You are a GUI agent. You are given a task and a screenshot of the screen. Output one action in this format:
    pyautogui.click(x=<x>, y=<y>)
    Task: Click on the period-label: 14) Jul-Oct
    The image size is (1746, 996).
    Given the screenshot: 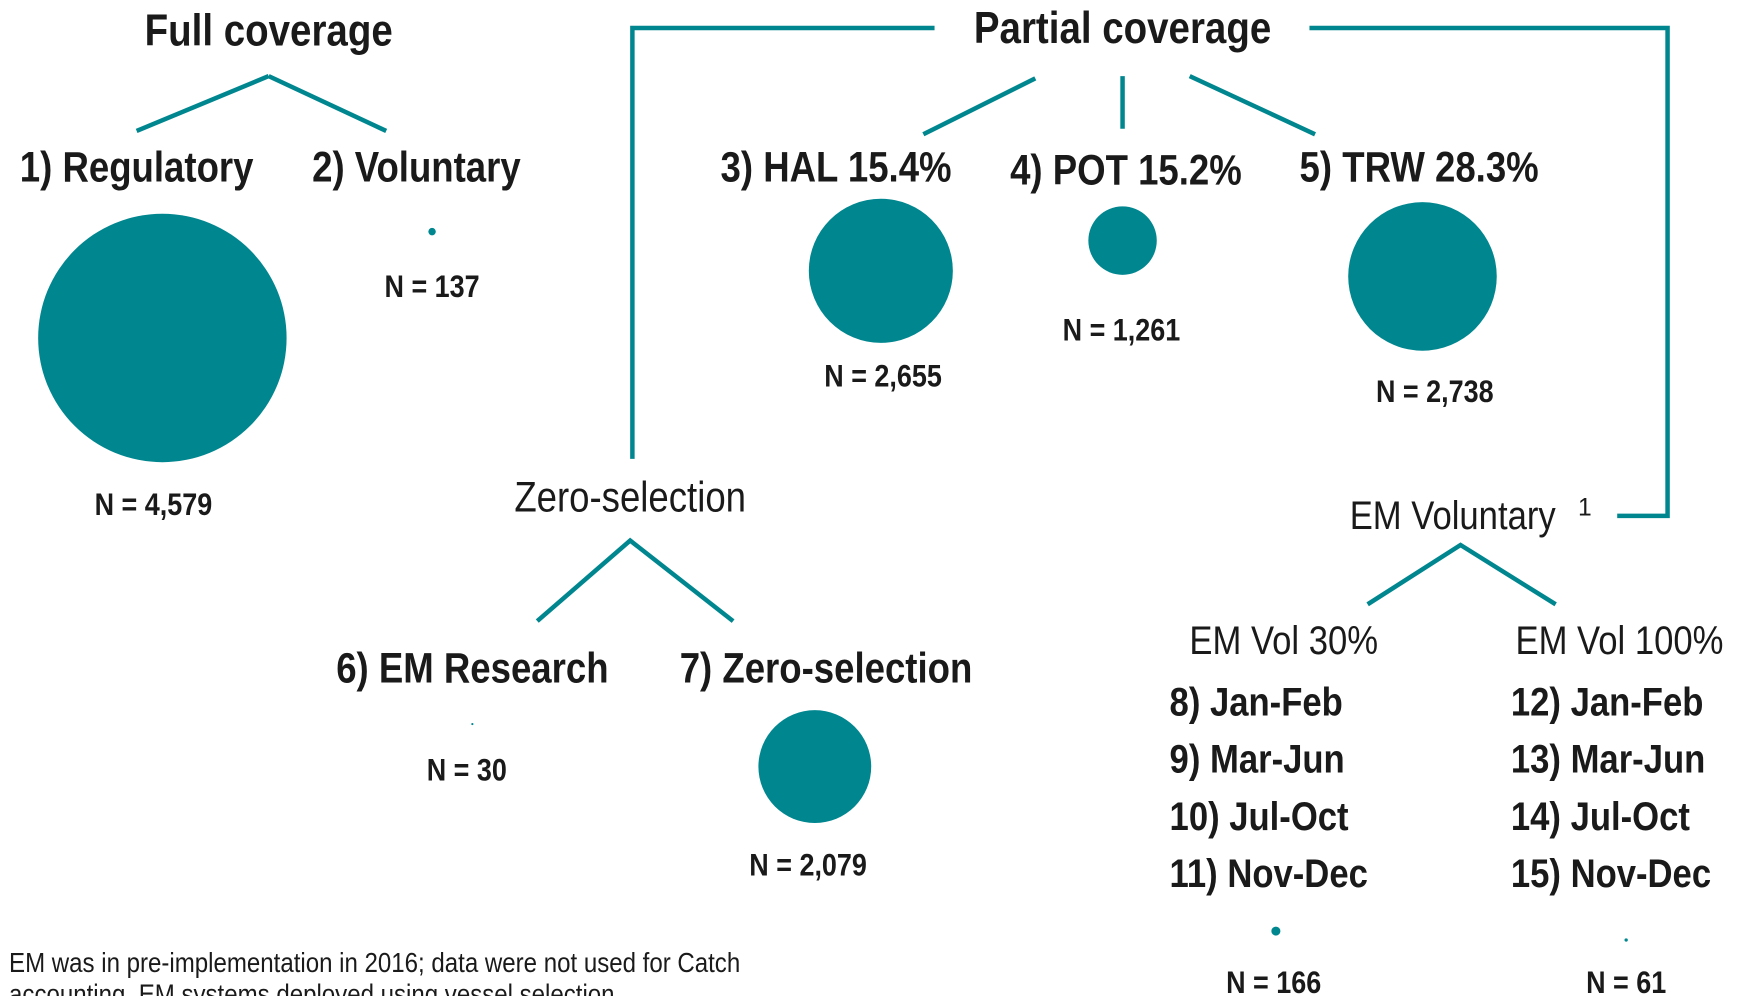 What is the action you would take?
    pyautogui.click(x=1600, y=815)
    